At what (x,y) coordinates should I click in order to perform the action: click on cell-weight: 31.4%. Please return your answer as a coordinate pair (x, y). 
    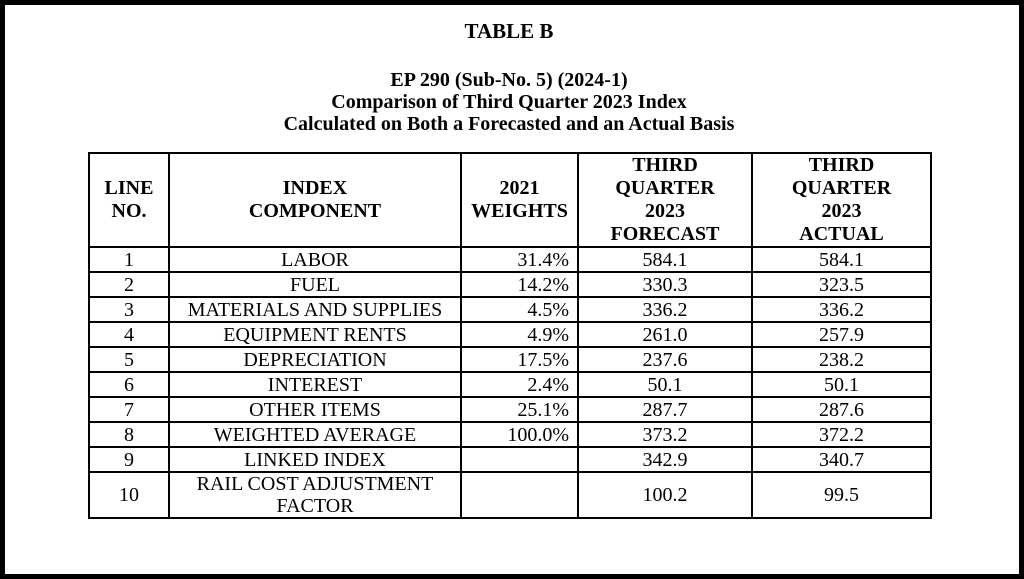
    Looking at the image, I should click on (519, 259).